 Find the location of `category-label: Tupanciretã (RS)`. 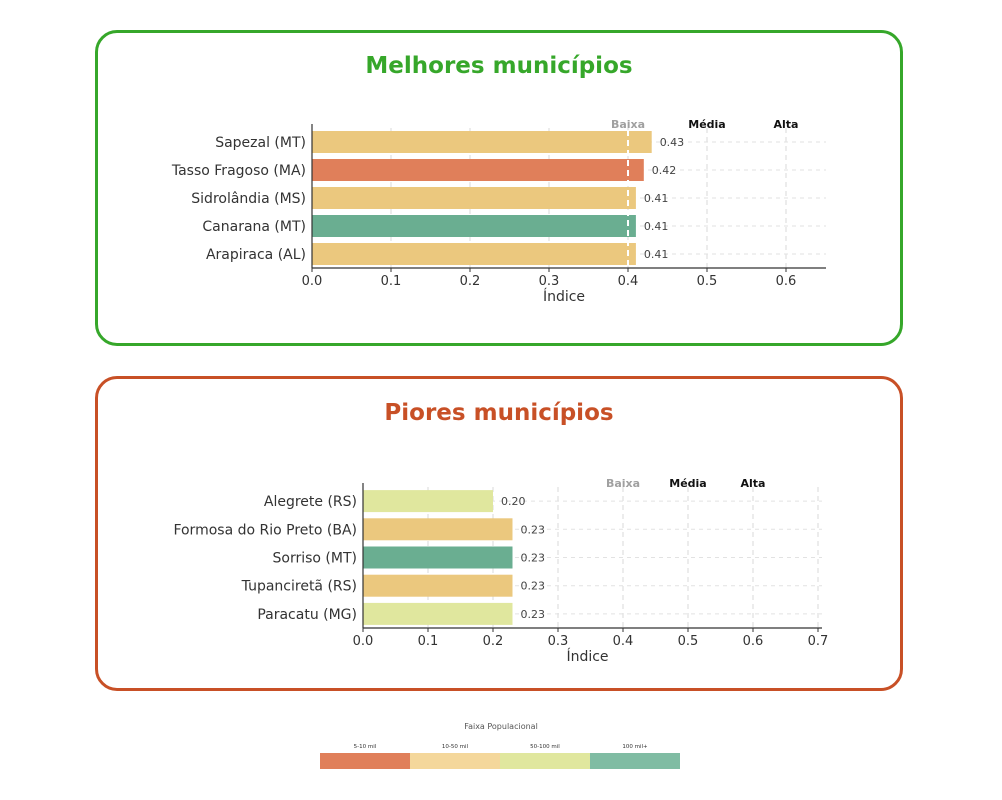

category-label: Tupanciretã (RS) is located at coordinates (299, 587).